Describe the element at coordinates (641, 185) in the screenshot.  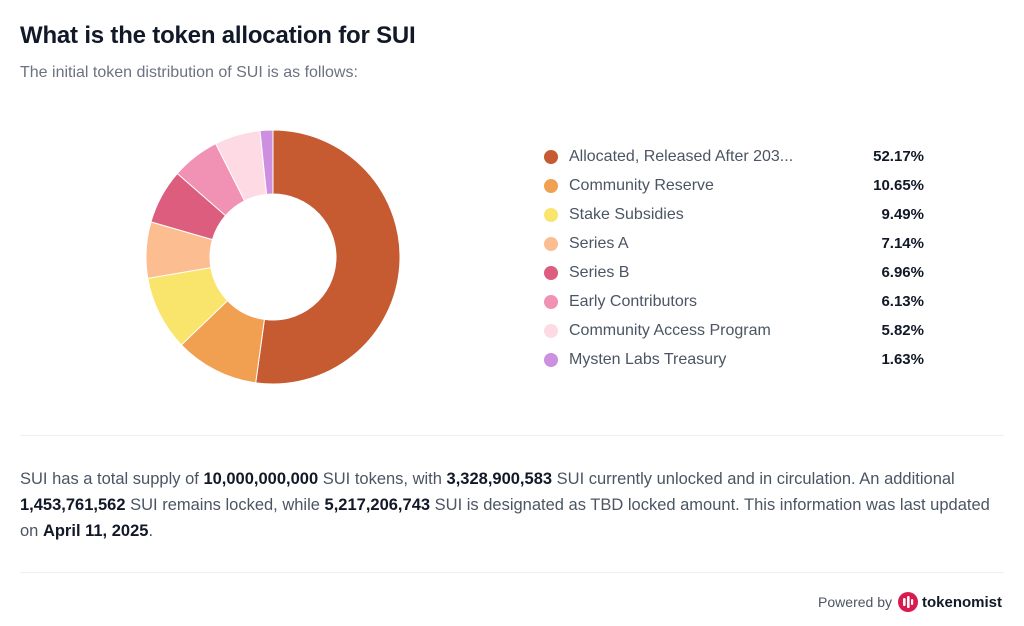
I see `legend-label: Community Reserve` at that location.